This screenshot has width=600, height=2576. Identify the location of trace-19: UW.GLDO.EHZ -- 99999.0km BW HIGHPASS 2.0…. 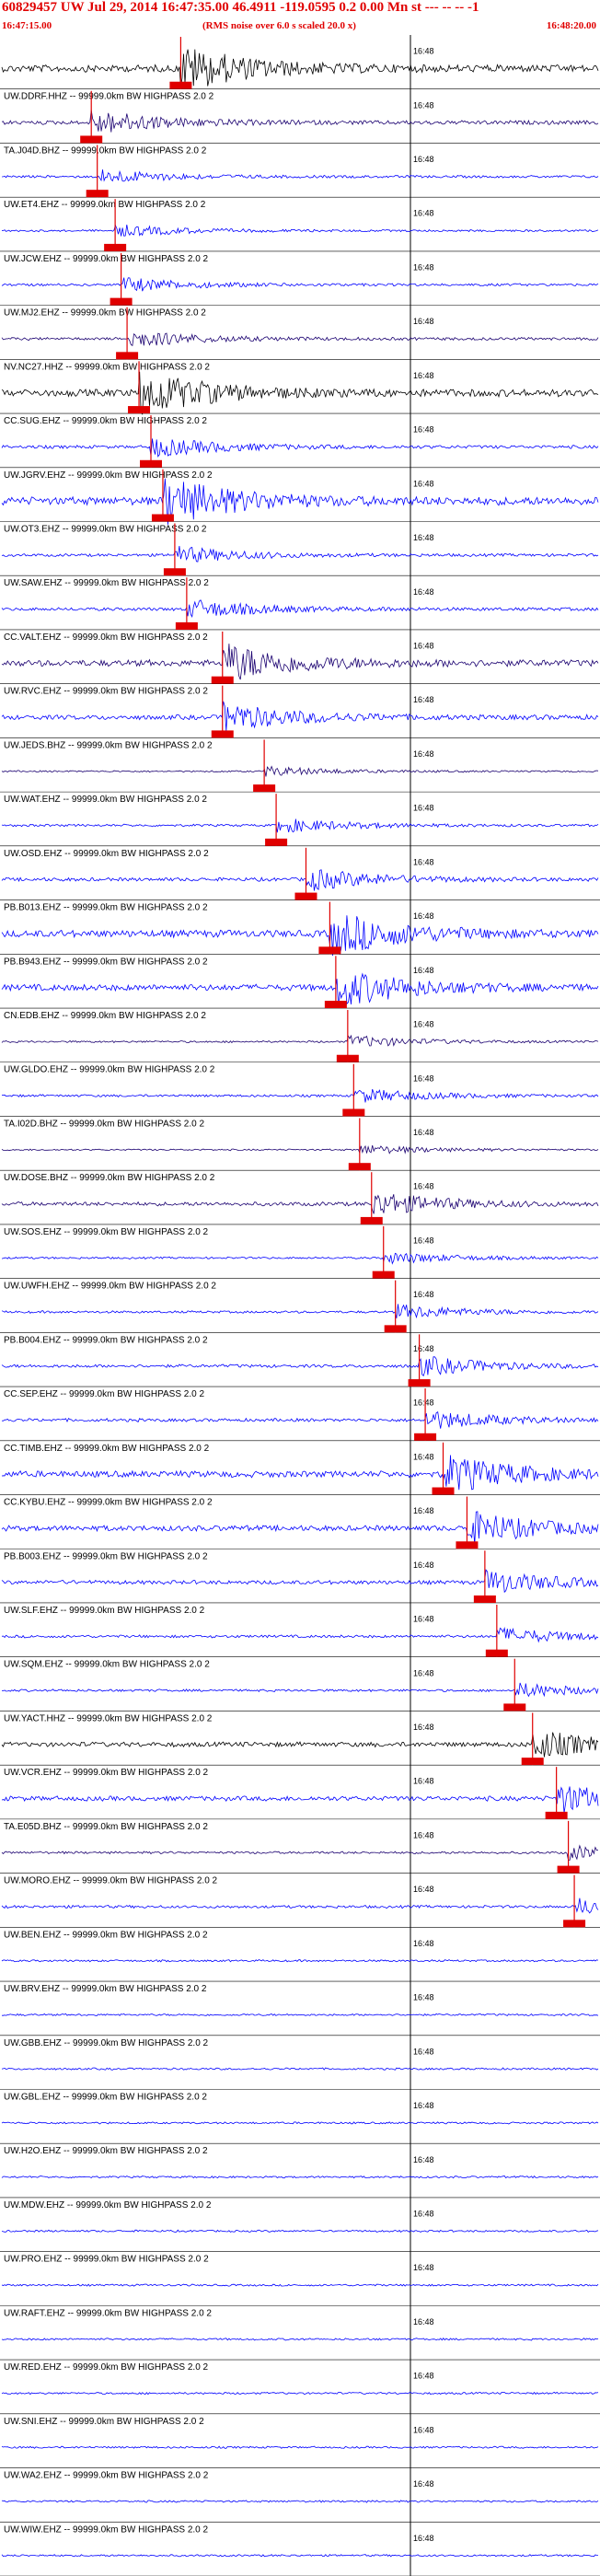
(300, 1090).